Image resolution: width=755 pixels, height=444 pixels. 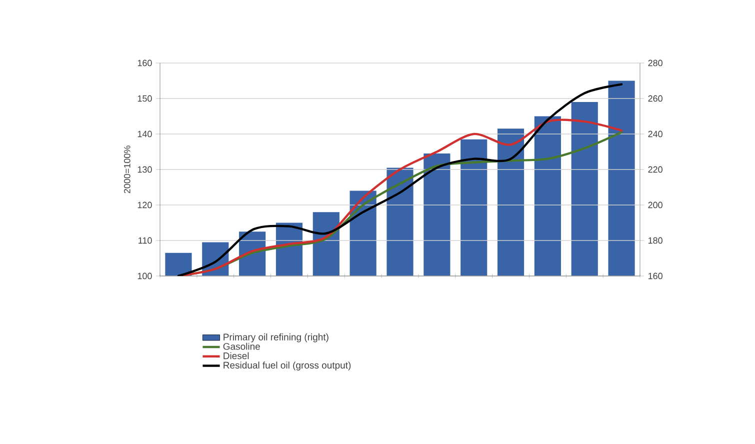 What do you see at coordinates (655, 98) in the screenshot?
I see `y2-tick-label: 260` at bounding box center [655, 98].